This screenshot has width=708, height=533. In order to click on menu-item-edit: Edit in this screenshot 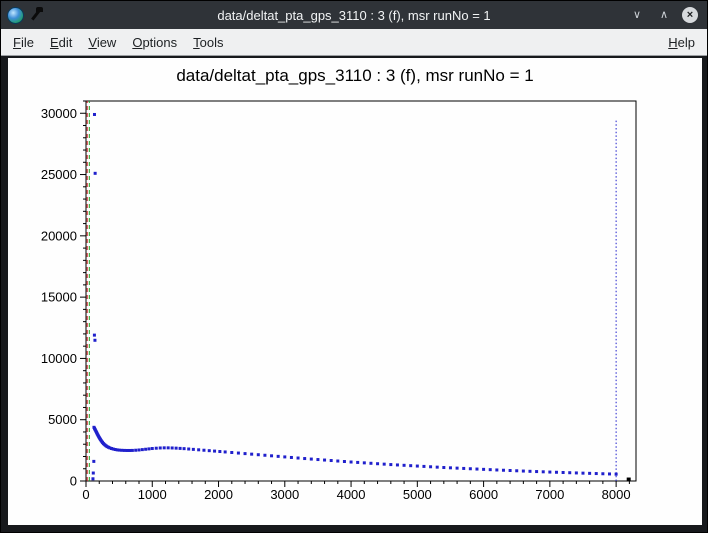, I will do `click(61, 42)`.